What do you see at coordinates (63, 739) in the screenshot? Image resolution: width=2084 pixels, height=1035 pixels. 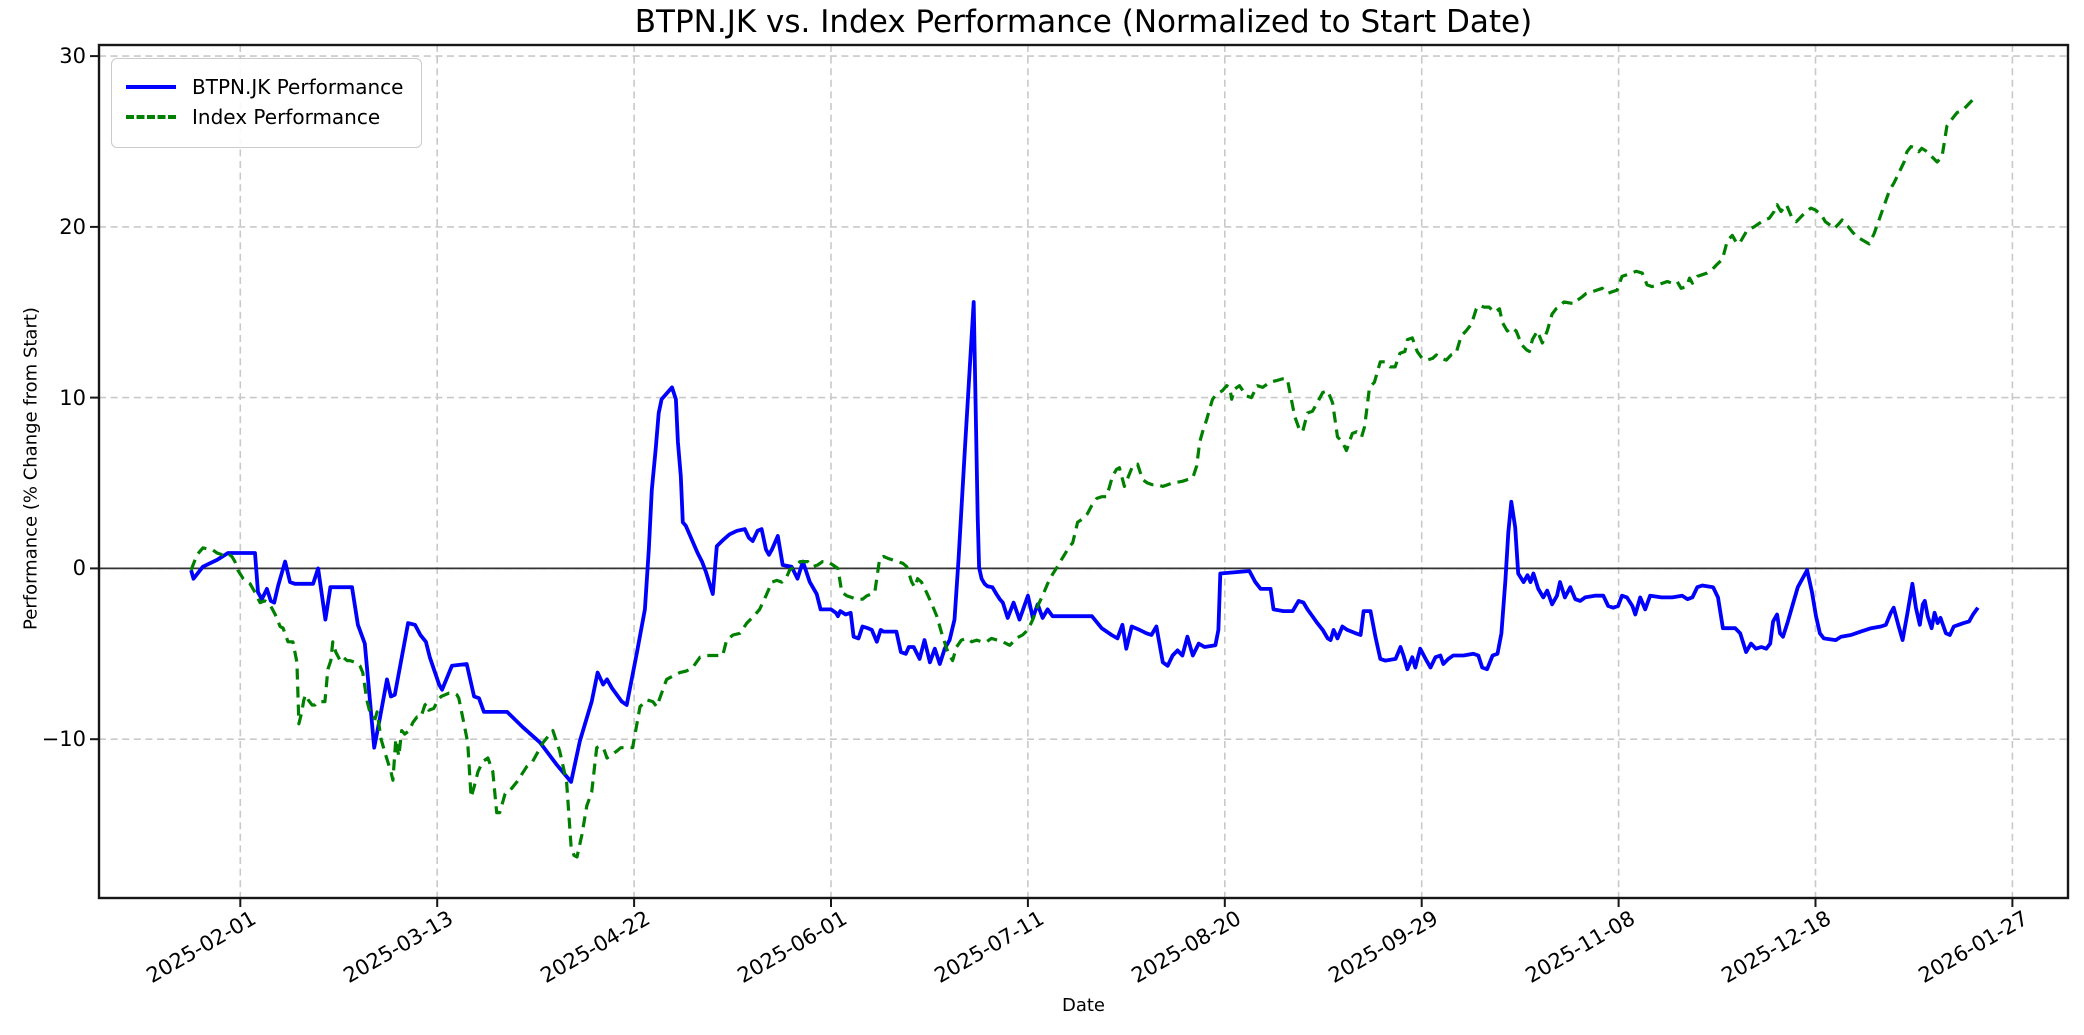 I see `y-tick-label: −10` at bounding box center [63, 739].